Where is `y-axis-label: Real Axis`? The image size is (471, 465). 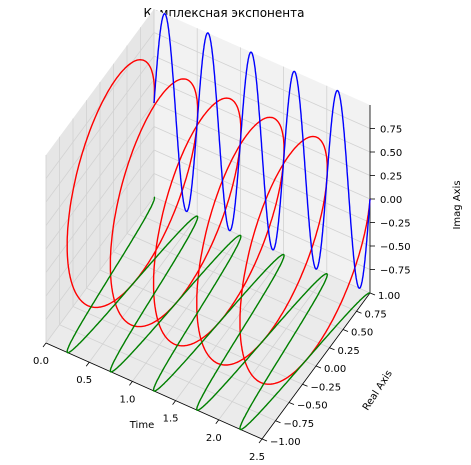
y-axis-label: Real Axis is located at coordinates (378, 391).